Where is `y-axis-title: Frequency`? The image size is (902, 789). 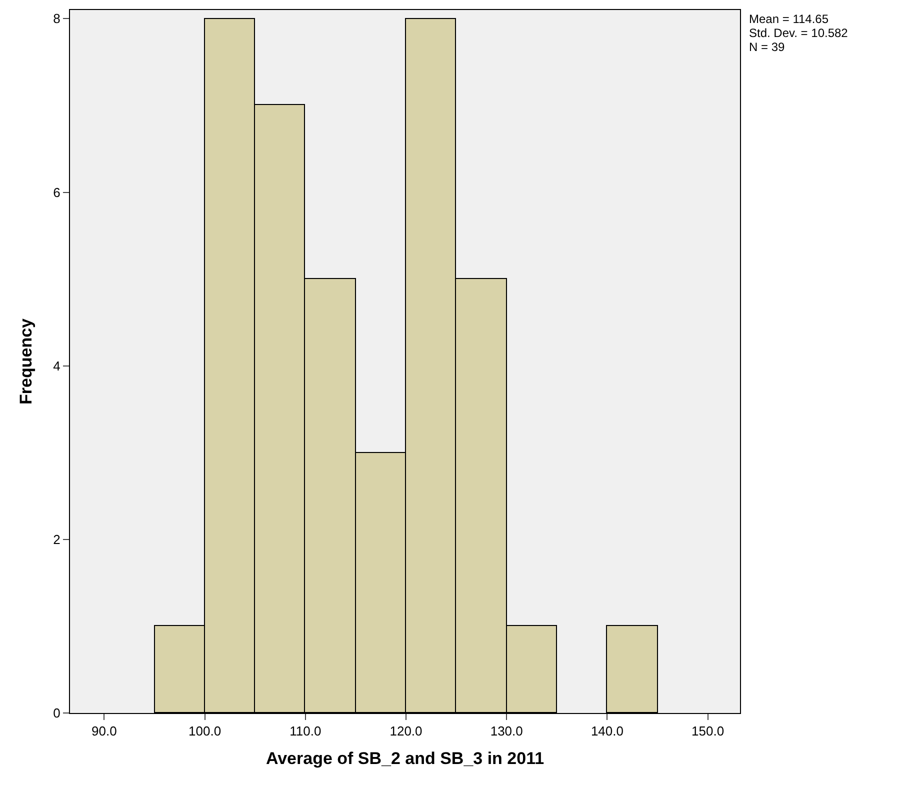
y-axis-title: Frequency is located at coordinates (26, 361).